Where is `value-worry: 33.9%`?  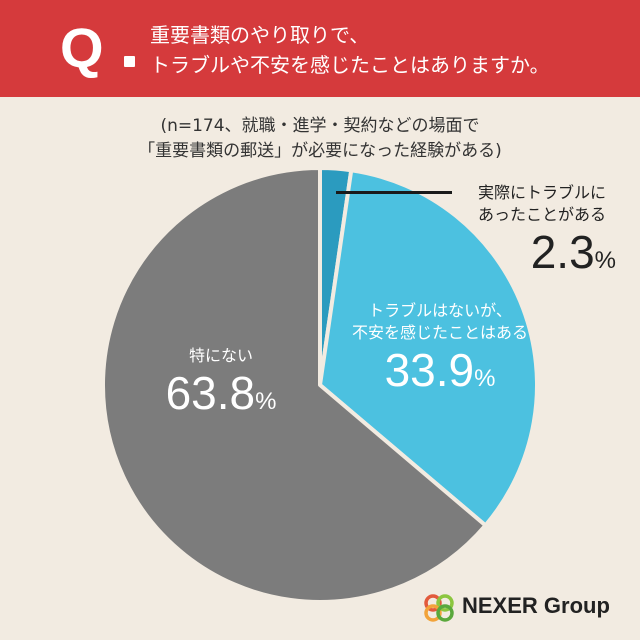 value-worry: 33.9% is located at coordinates (440, 374).